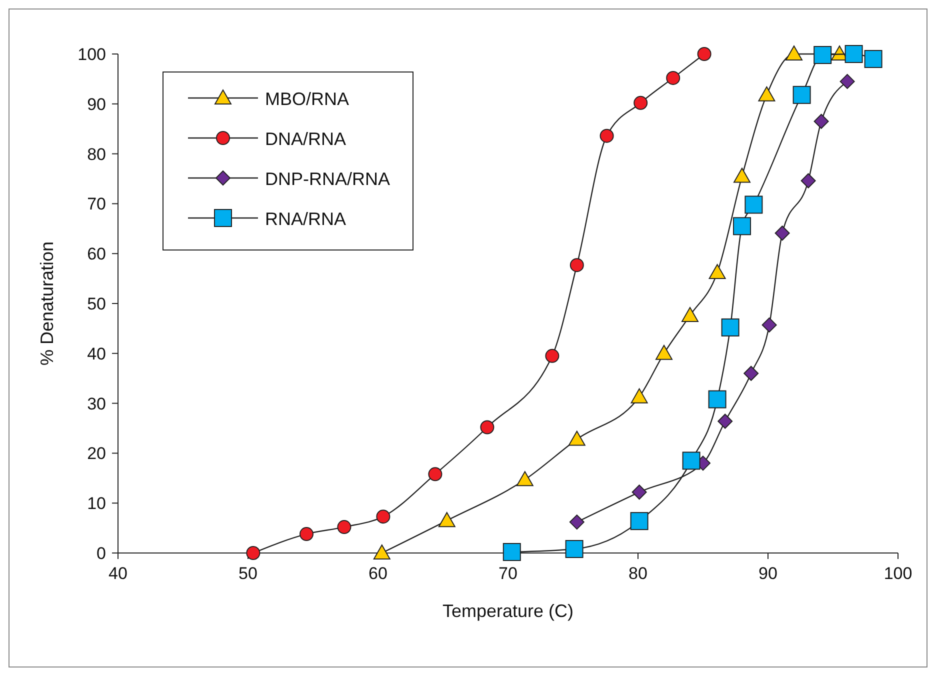 This screenshot has height=676, width=937. What do you see at coordinates (305, 139) in the screenshot?
I see `legend-label: DNA/RNA` at bounding box center [305, 139].